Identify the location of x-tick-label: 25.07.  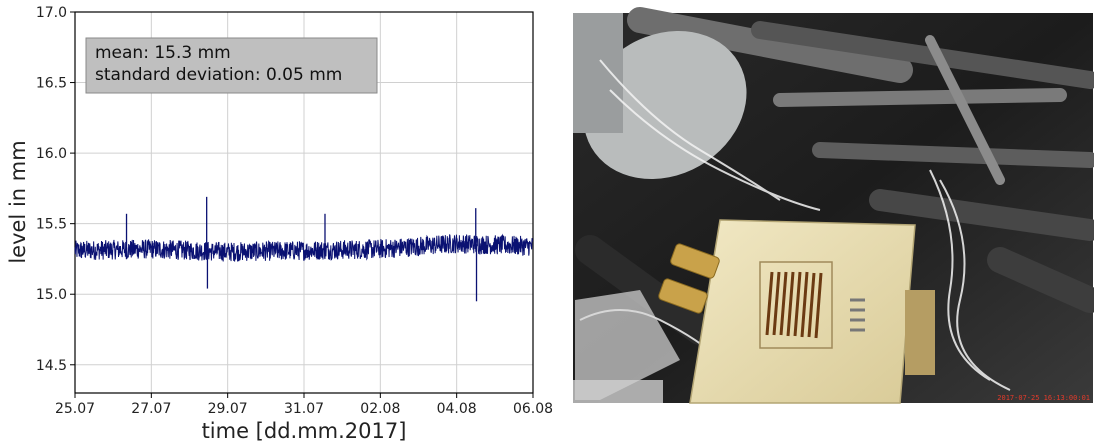
(75, 409).